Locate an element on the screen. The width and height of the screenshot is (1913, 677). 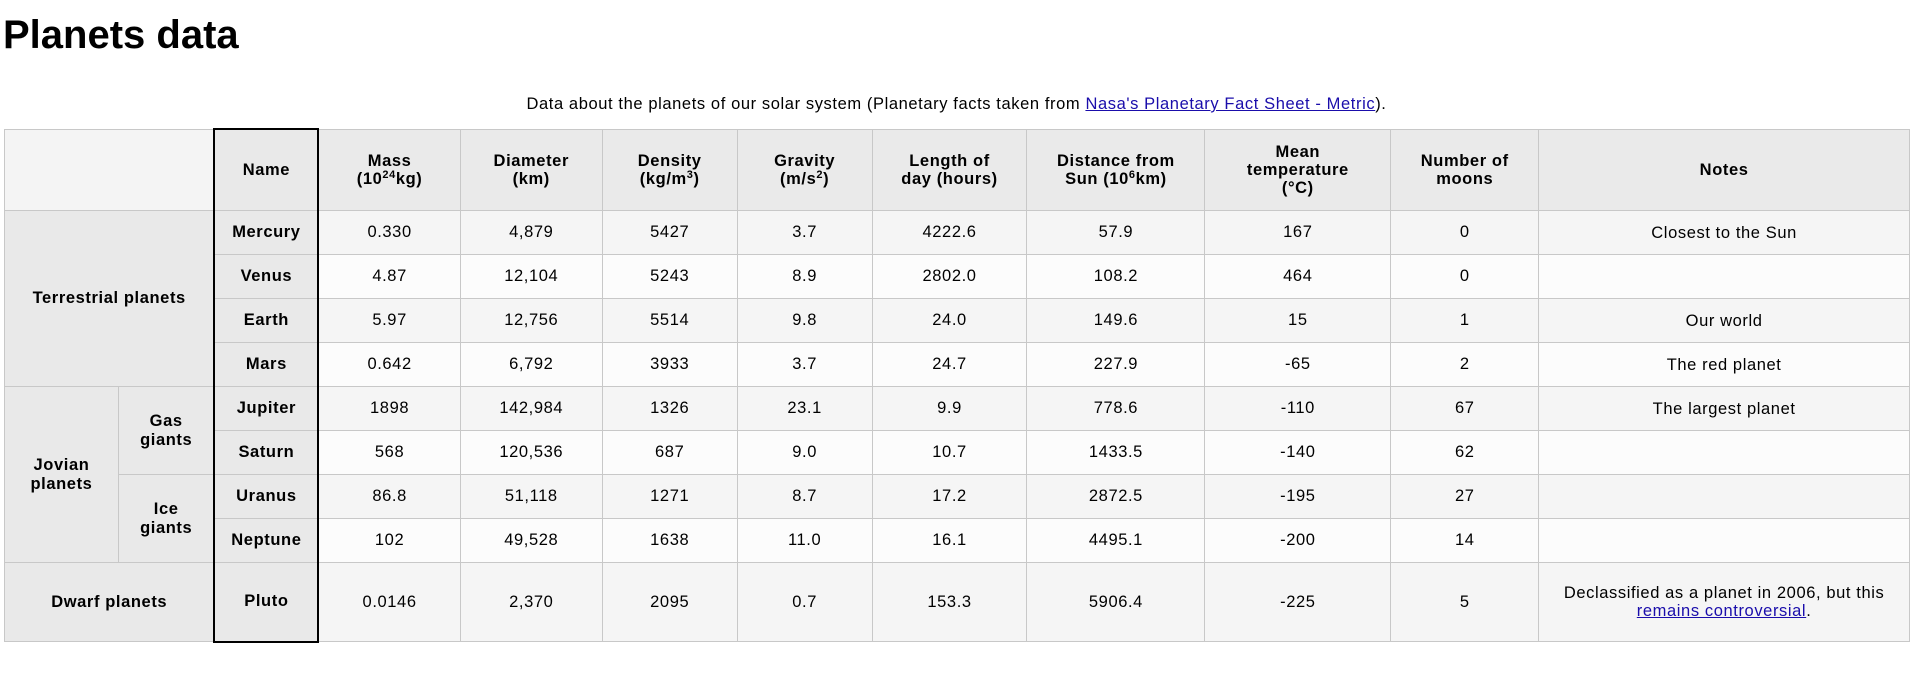
cell-day-length: 153.3 is located at coordinates (949, 602).